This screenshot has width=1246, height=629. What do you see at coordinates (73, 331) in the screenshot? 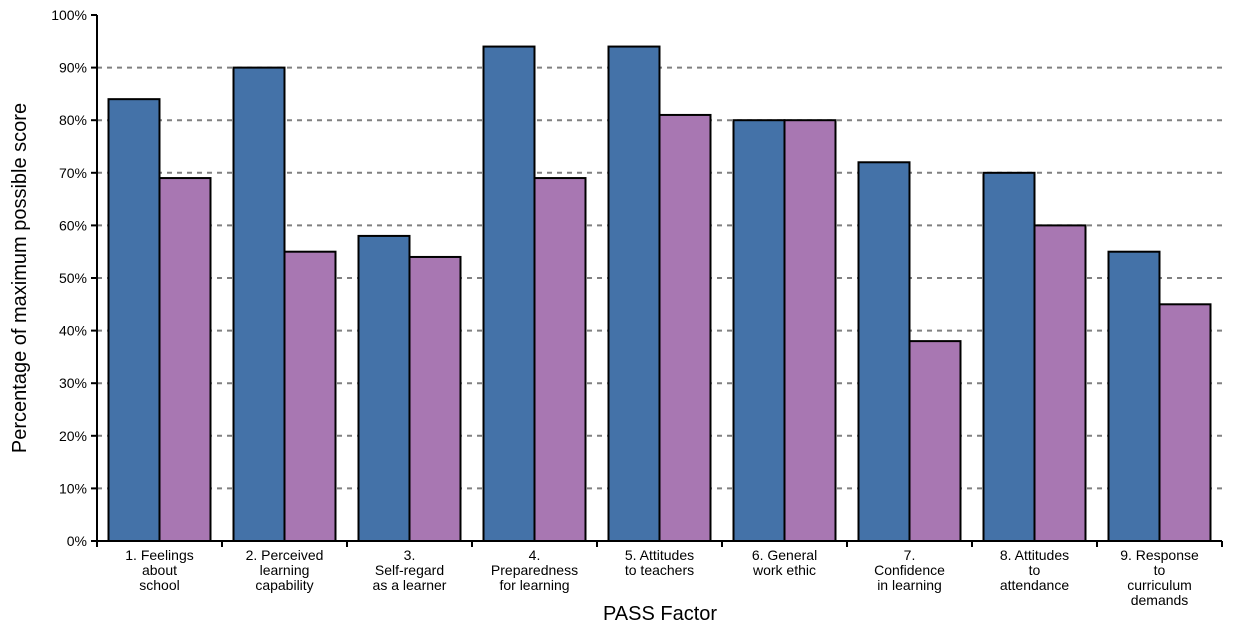
I see `y-tick-label: 40%` at bounding box center [73, 331].